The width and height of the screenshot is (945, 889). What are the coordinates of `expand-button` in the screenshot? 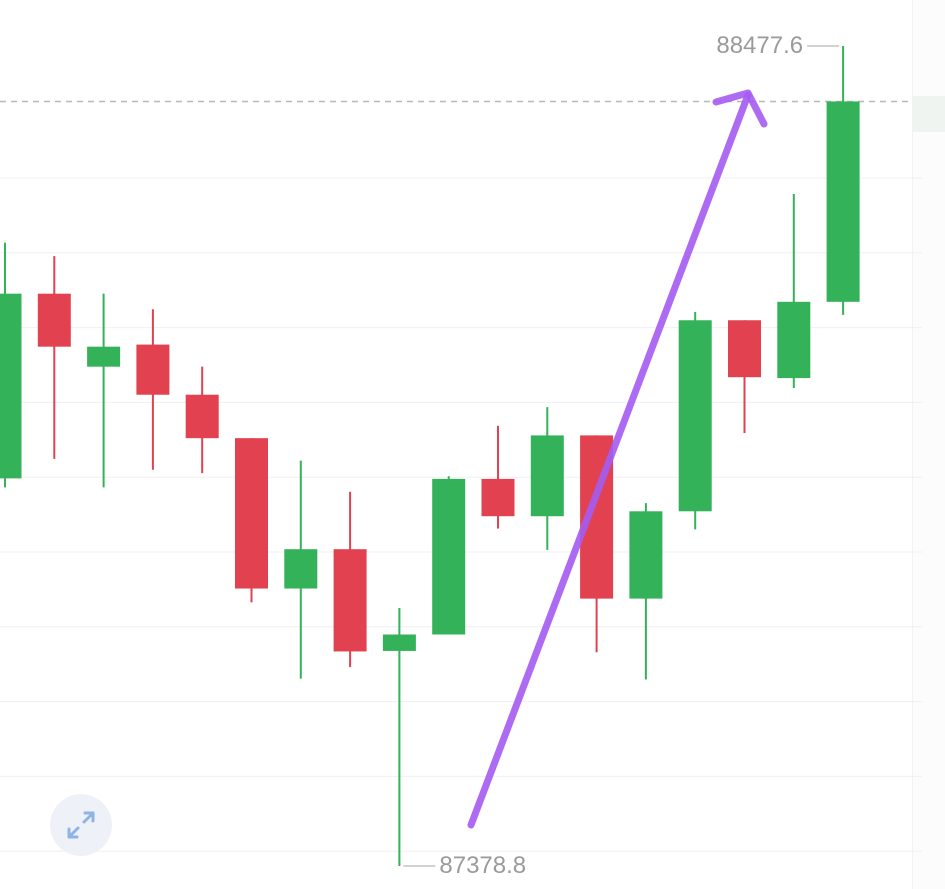 It's located at (81, 825).